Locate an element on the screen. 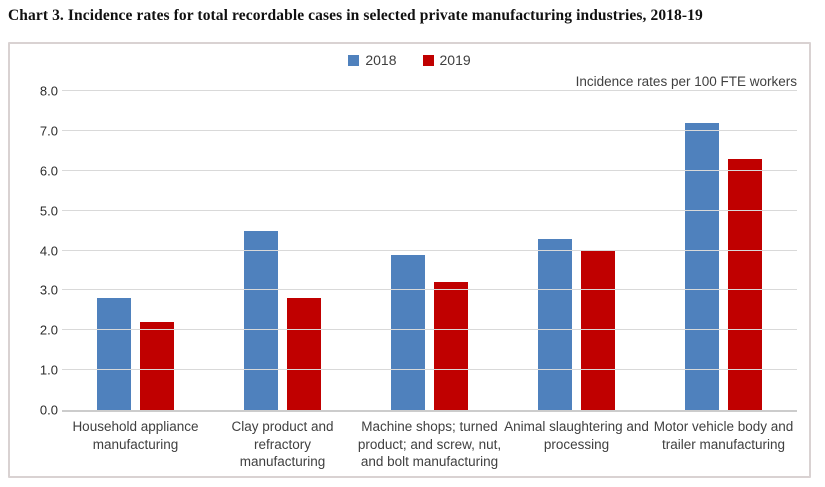 This screenshot has width=825, height=487. y-tick-1.0: 1.0 is located at coordinates (48, 370).